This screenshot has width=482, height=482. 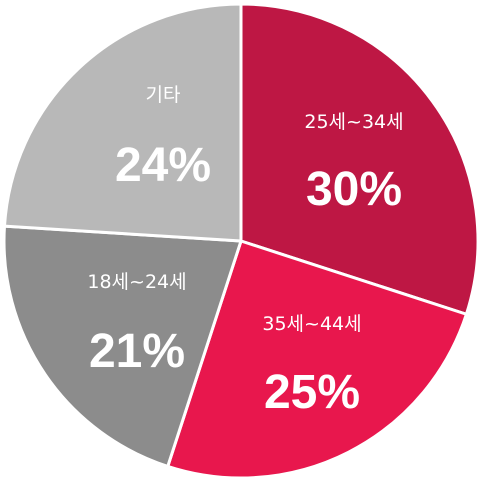 I want to click on slice-category-label-18-24: 18세~24세, so click(x=136, y=282).